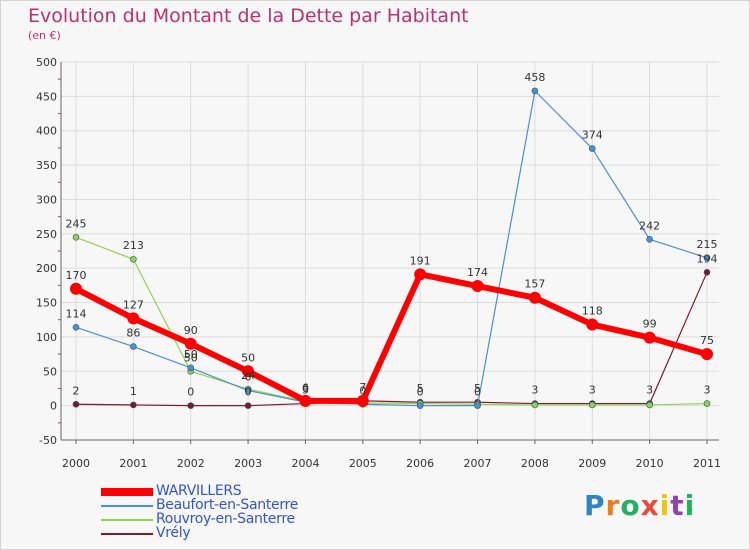 The width and height of the screenshot is (750, 550). I want to click on x-tick-label: 2008, so click(535, 463).